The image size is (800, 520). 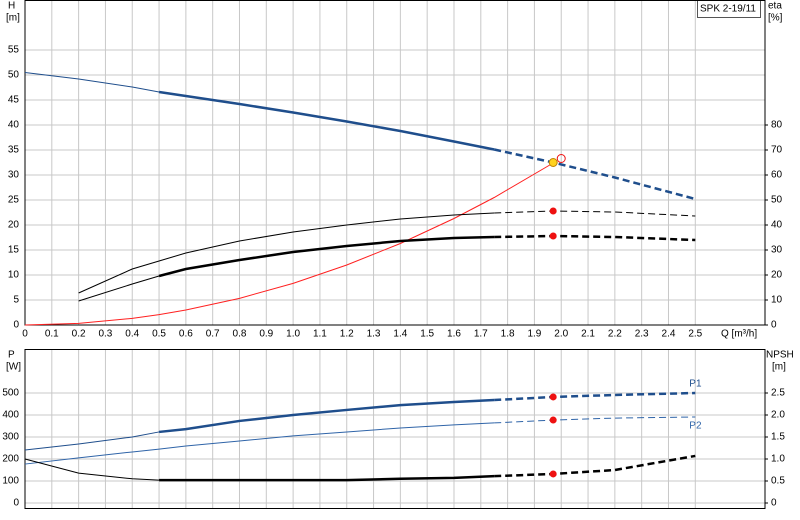 What do you see at coordinates (777, 200) in the screenshot?
I see `y2-tick-label: 50` at bounding box center [777, 200].